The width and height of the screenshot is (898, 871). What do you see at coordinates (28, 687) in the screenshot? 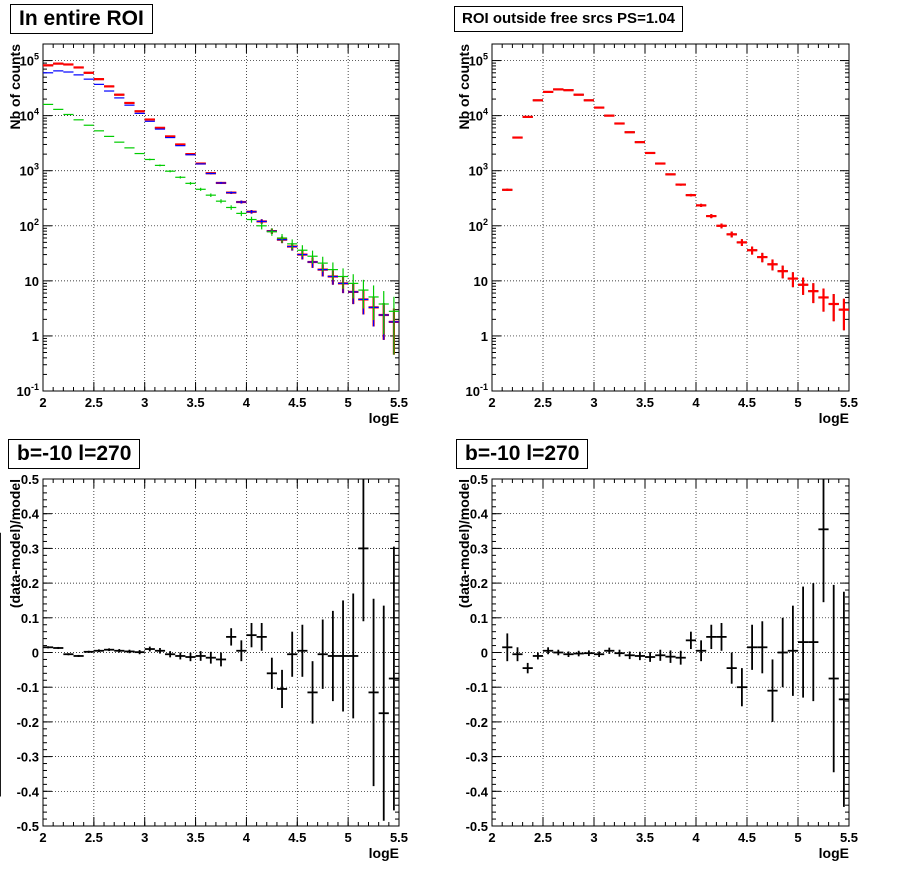
I see `y-tick-label: -0.1` at bounding box center [28, 687].